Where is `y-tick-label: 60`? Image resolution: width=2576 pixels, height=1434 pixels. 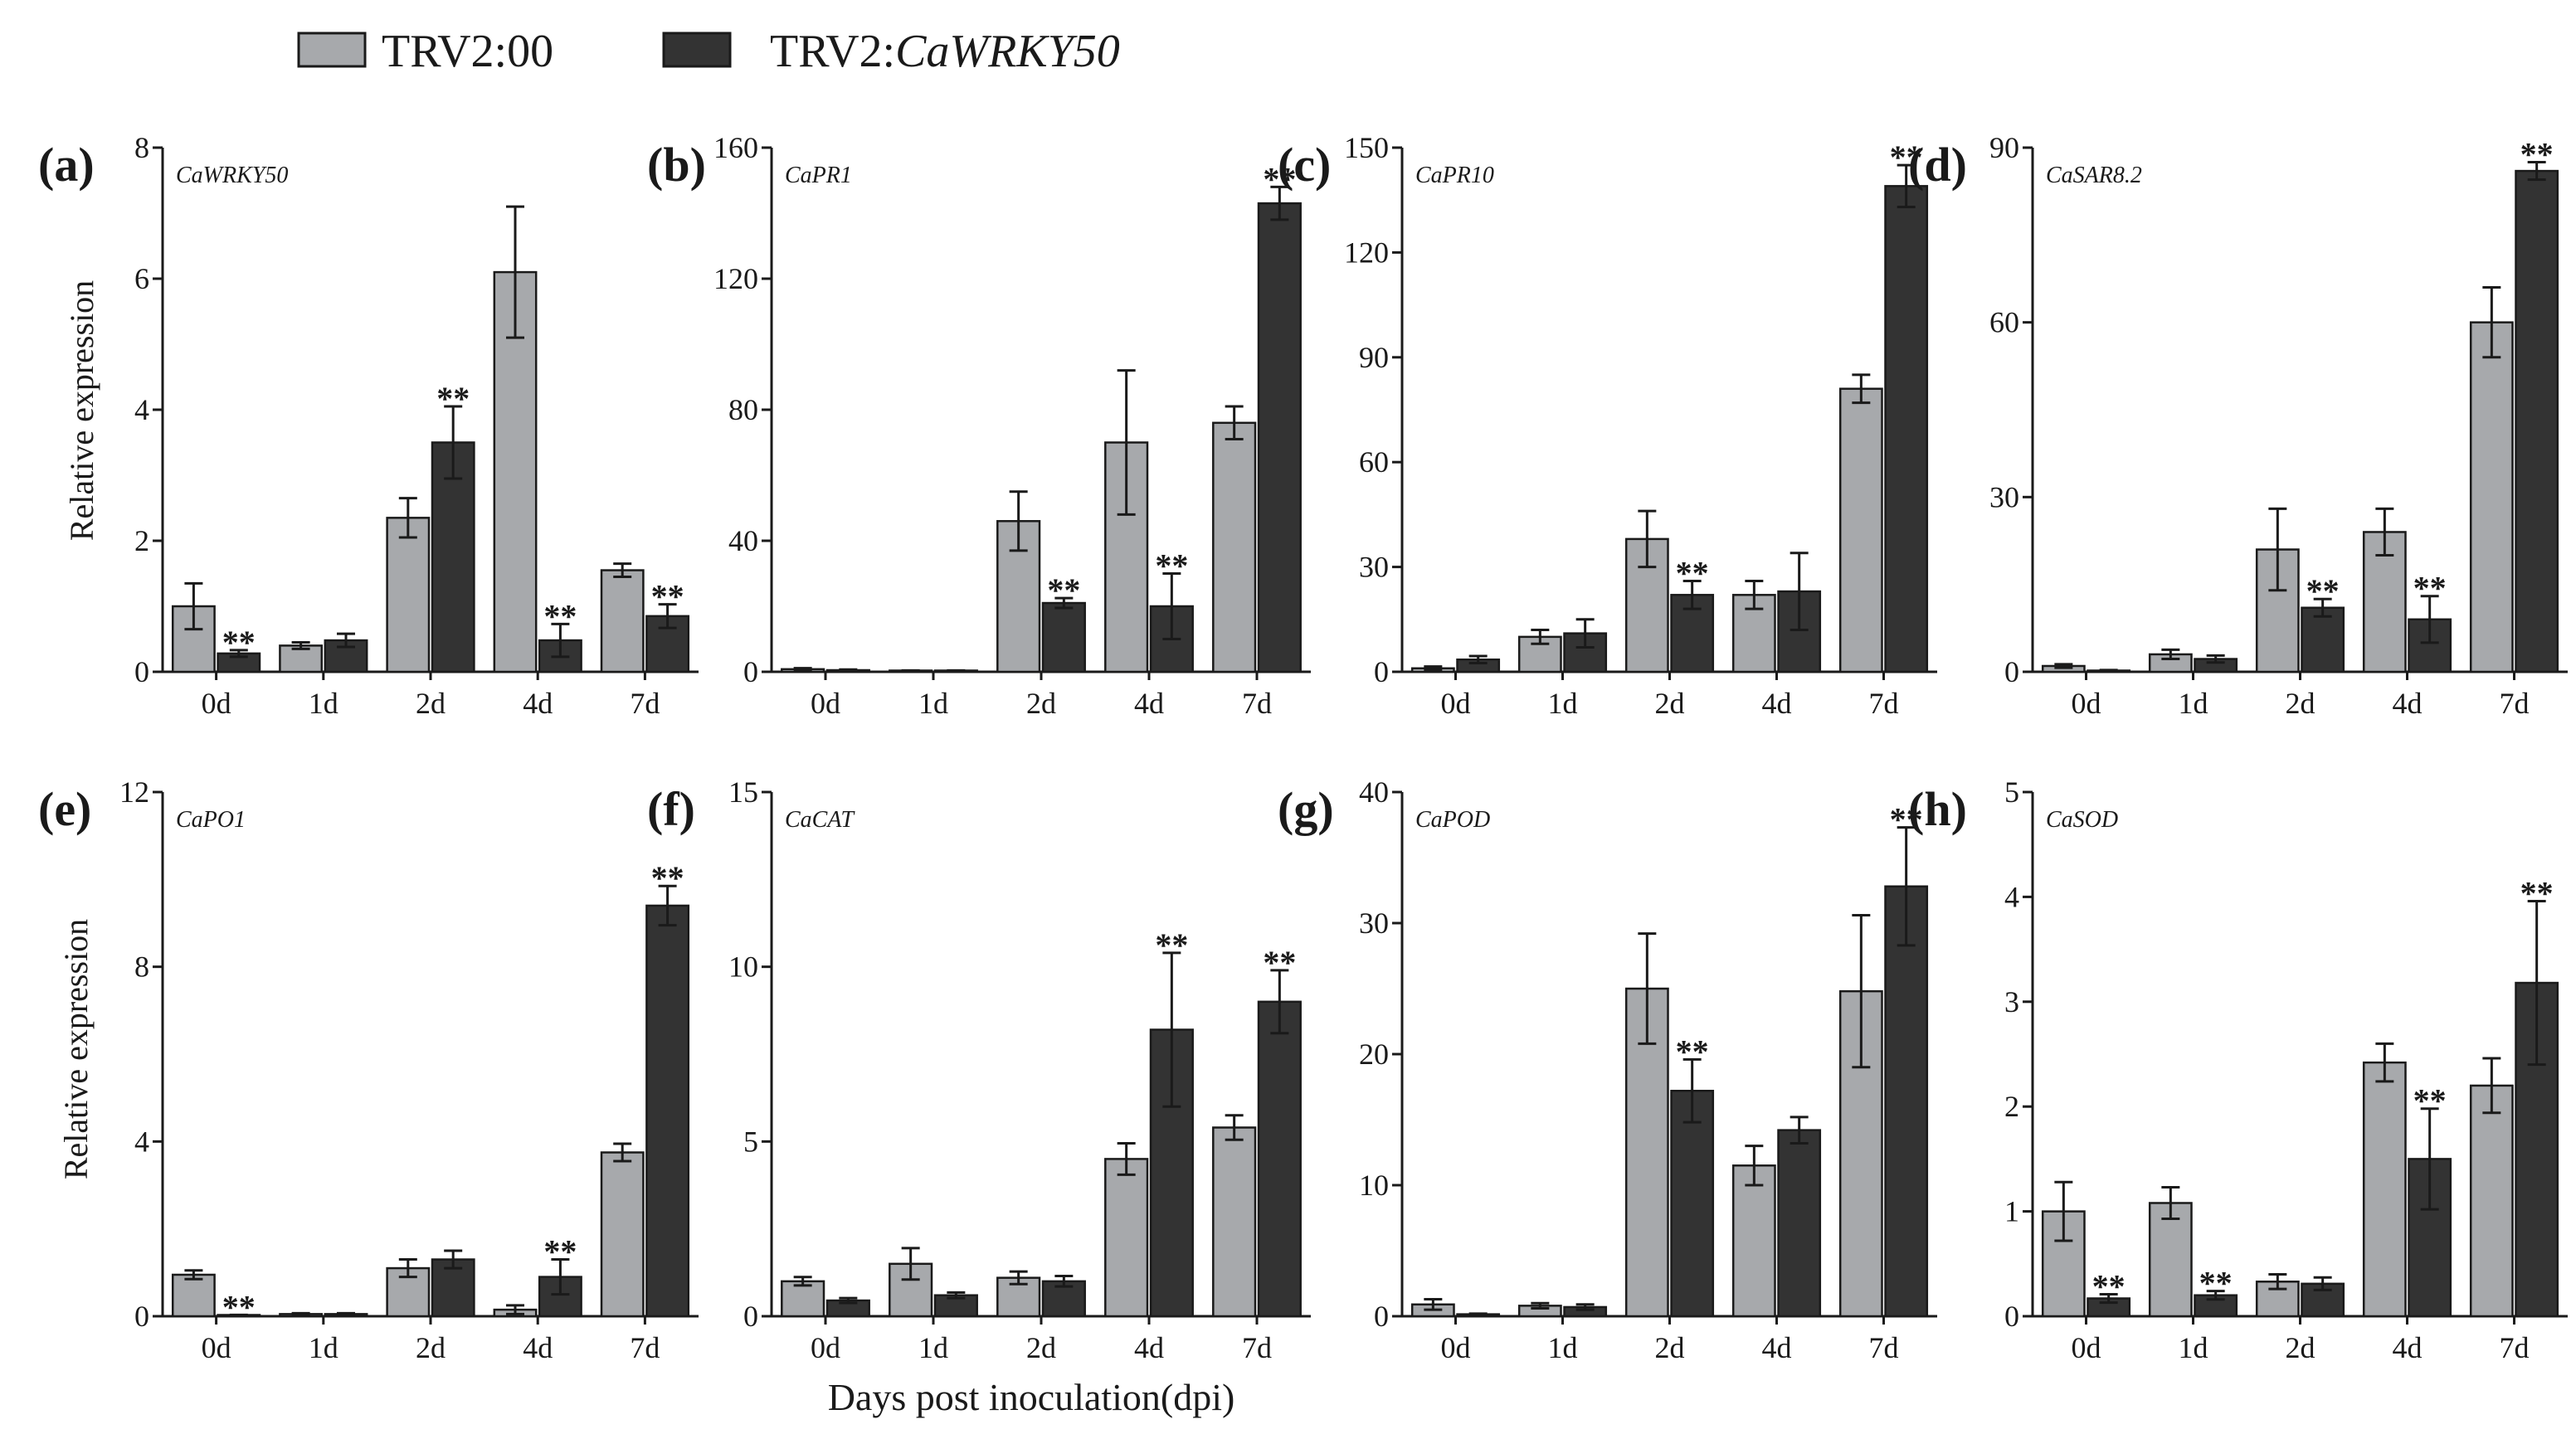
y-tick-label: 60 is located at coordinates (2004, 322).